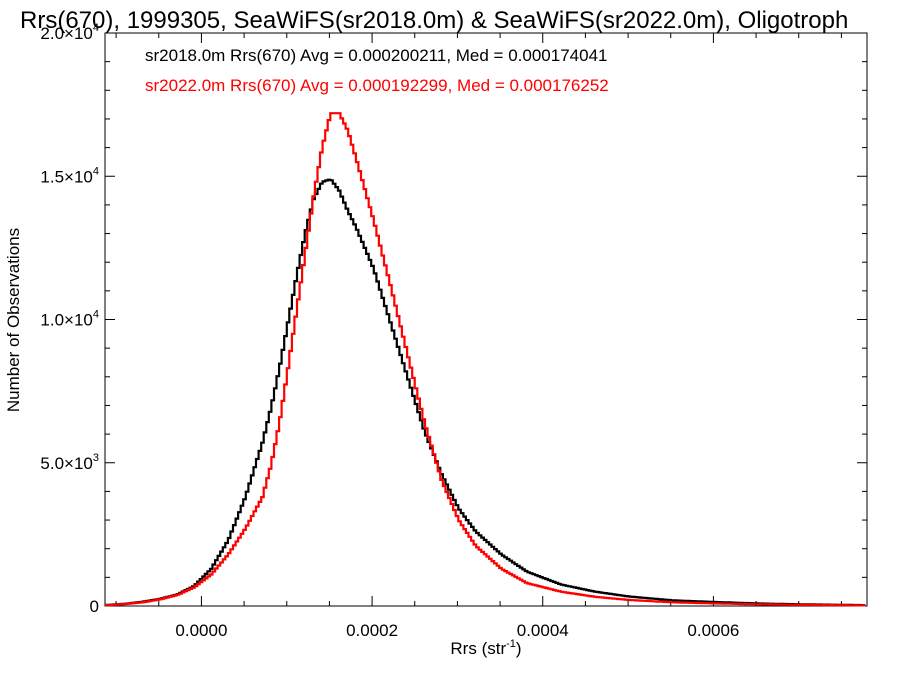  I want to click on x-axis-label-sup: -1, so click(511, 644).